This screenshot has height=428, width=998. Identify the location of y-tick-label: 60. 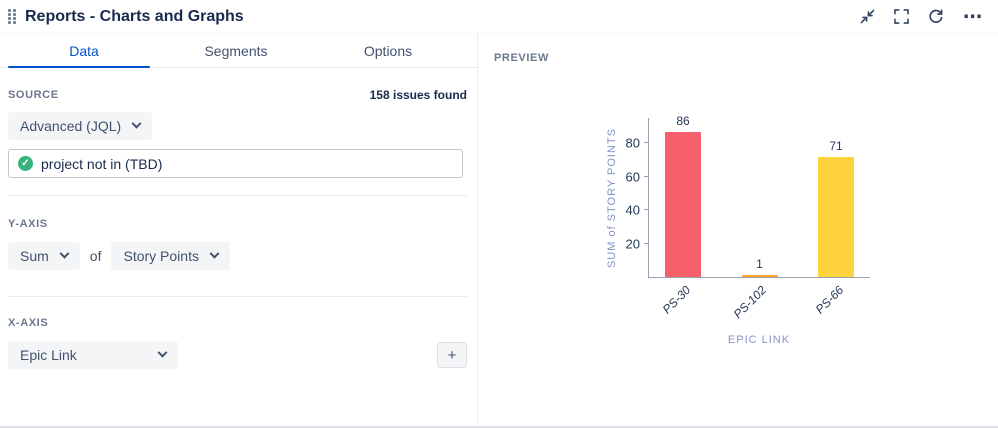
(632, 177).